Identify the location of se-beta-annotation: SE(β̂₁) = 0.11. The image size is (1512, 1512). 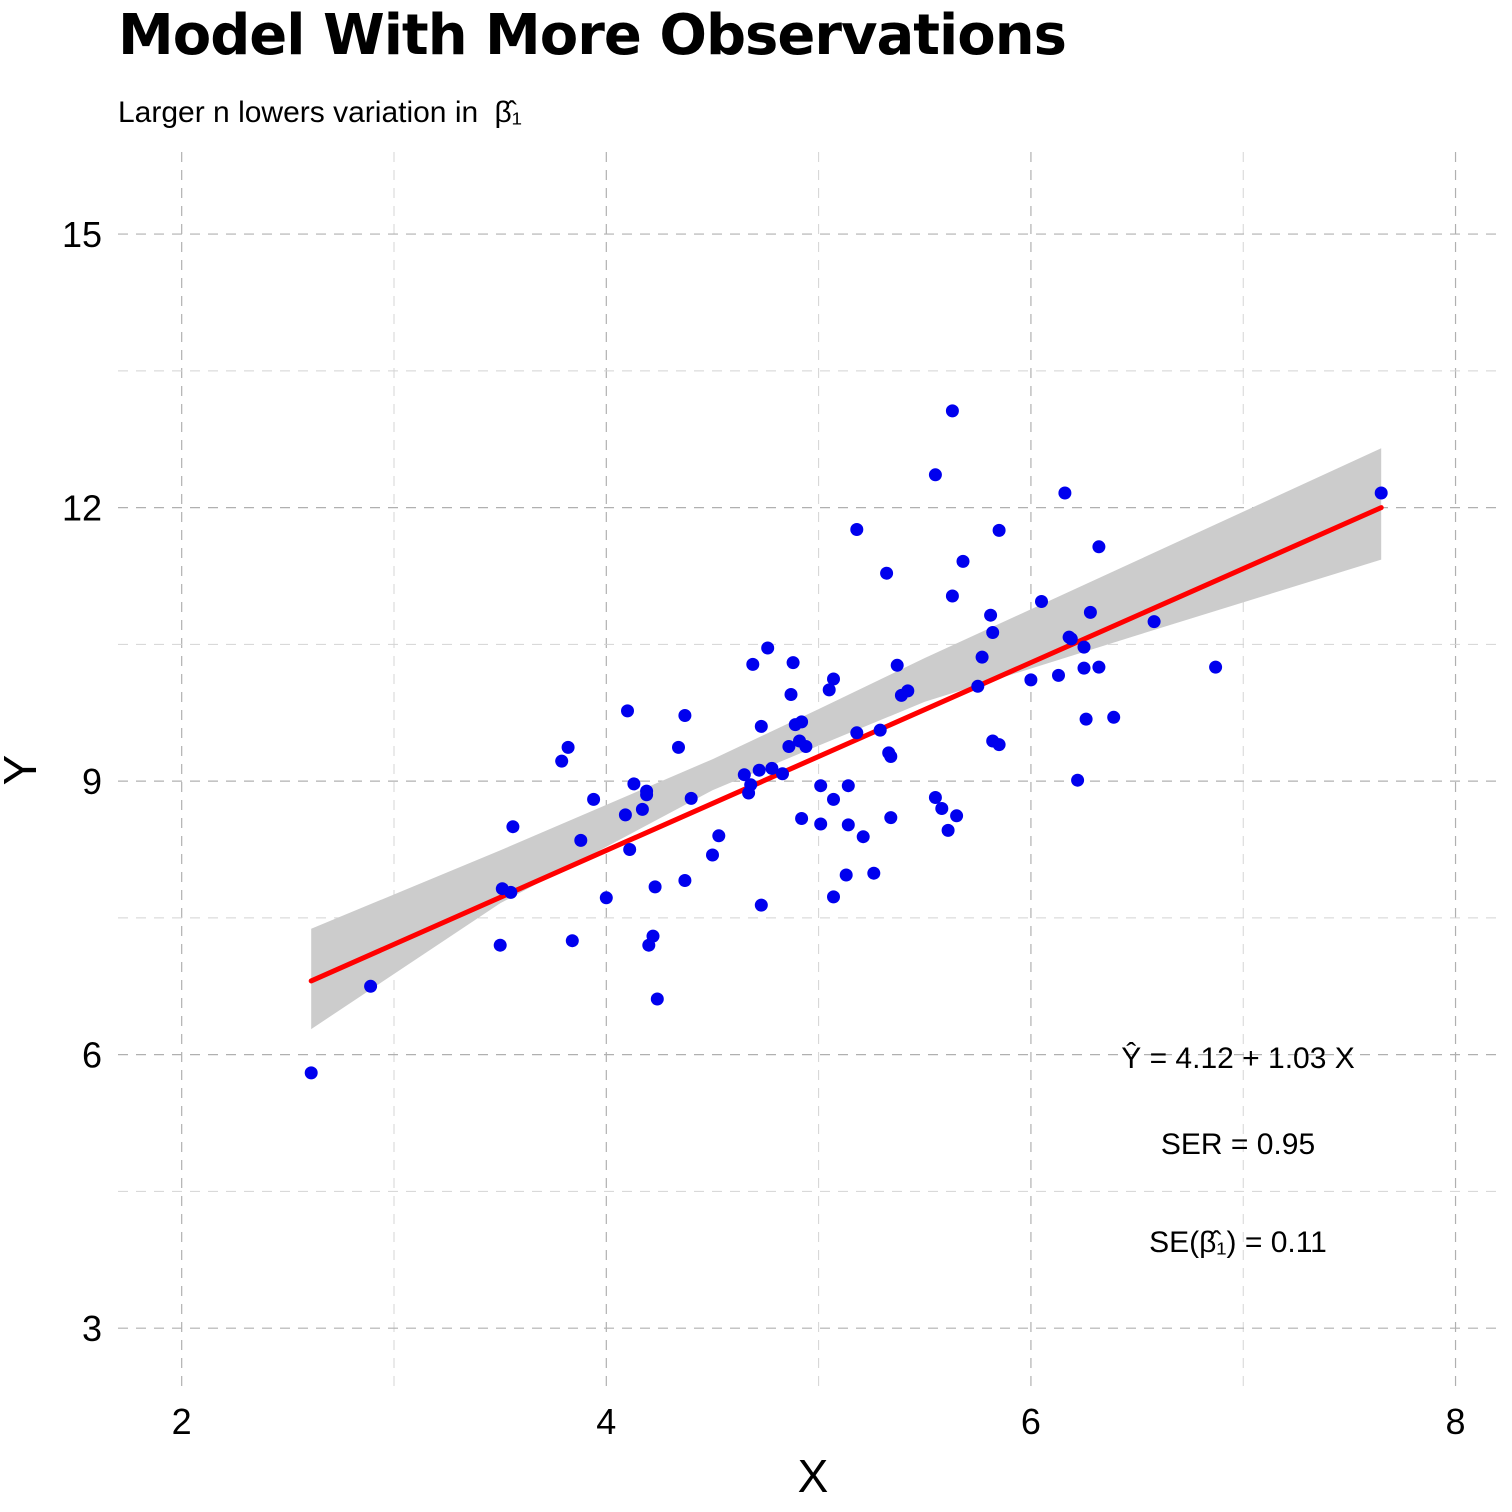
(1238, 1242).